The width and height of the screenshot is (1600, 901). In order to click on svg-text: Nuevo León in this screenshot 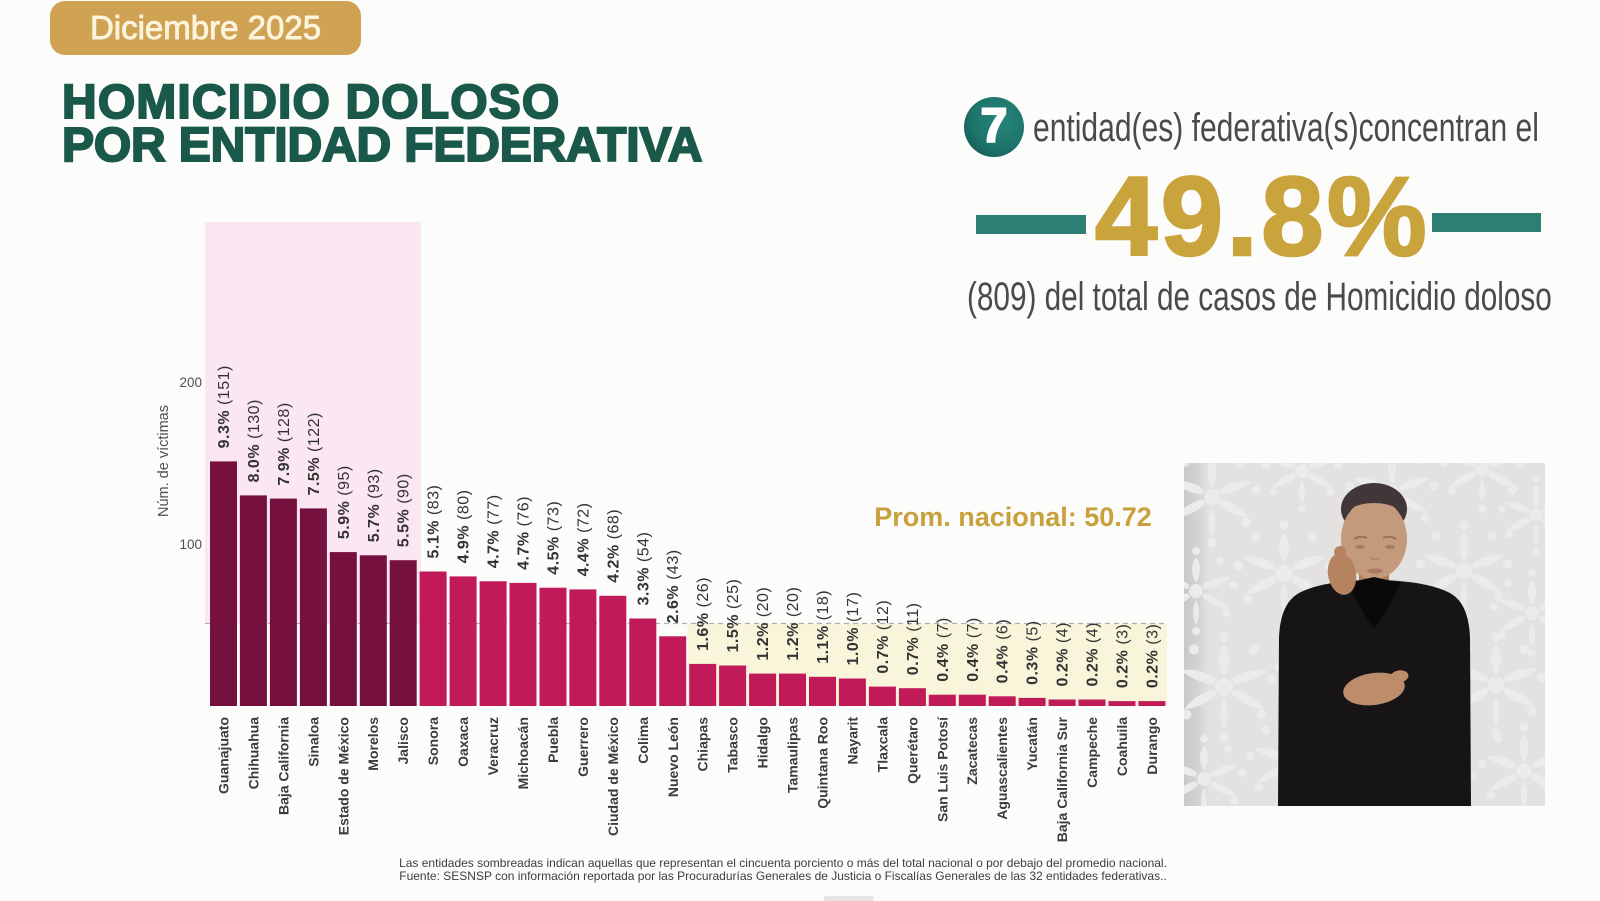, I will do `click(673, 757)`.